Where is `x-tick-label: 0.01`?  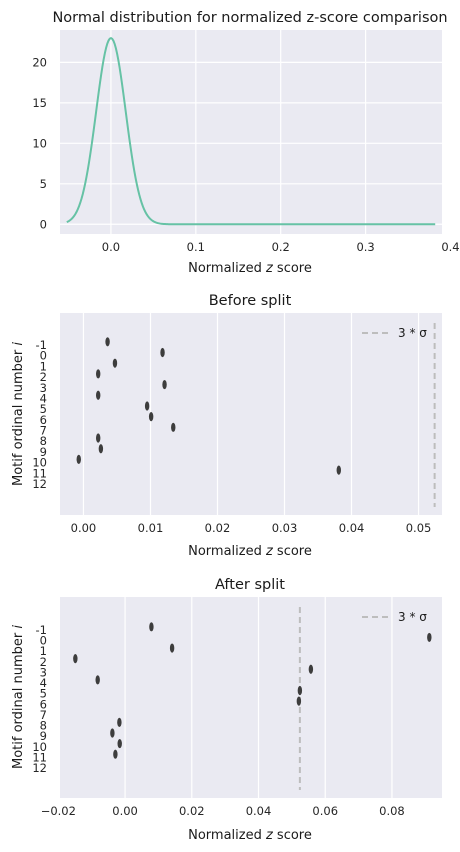 x-tick-label: 0.01 is located at coordinates (151, 528).